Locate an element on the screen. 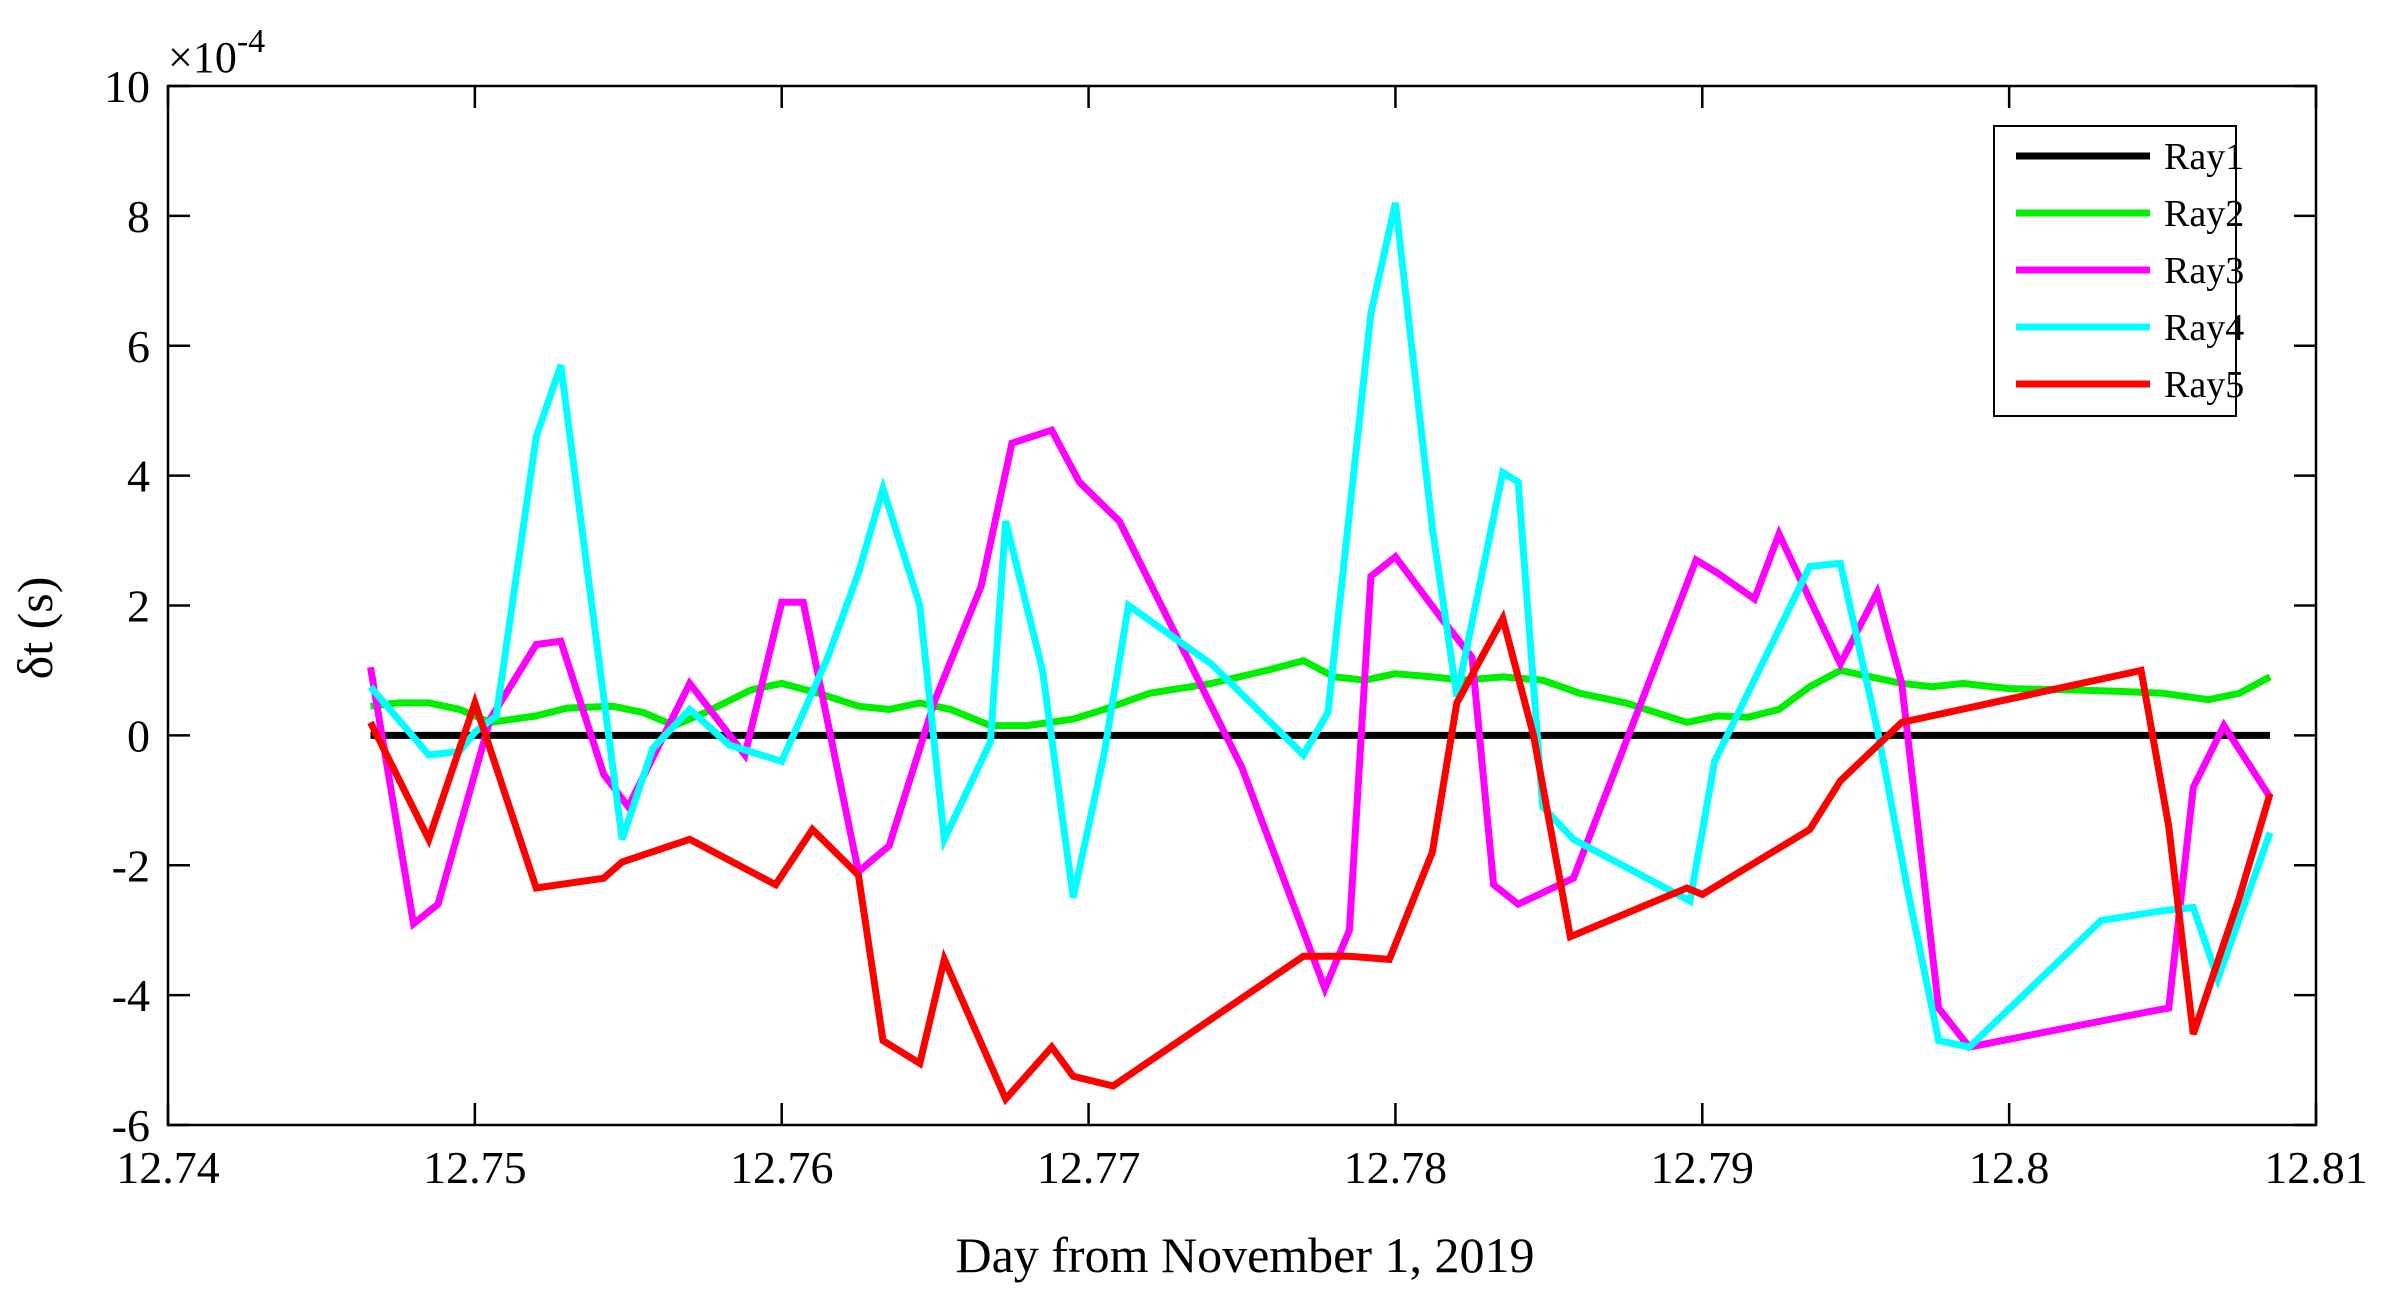 This screenshot has height=1299, width=2384. x-tick-label: 12.77 is located at coordinates (1089, 1167).